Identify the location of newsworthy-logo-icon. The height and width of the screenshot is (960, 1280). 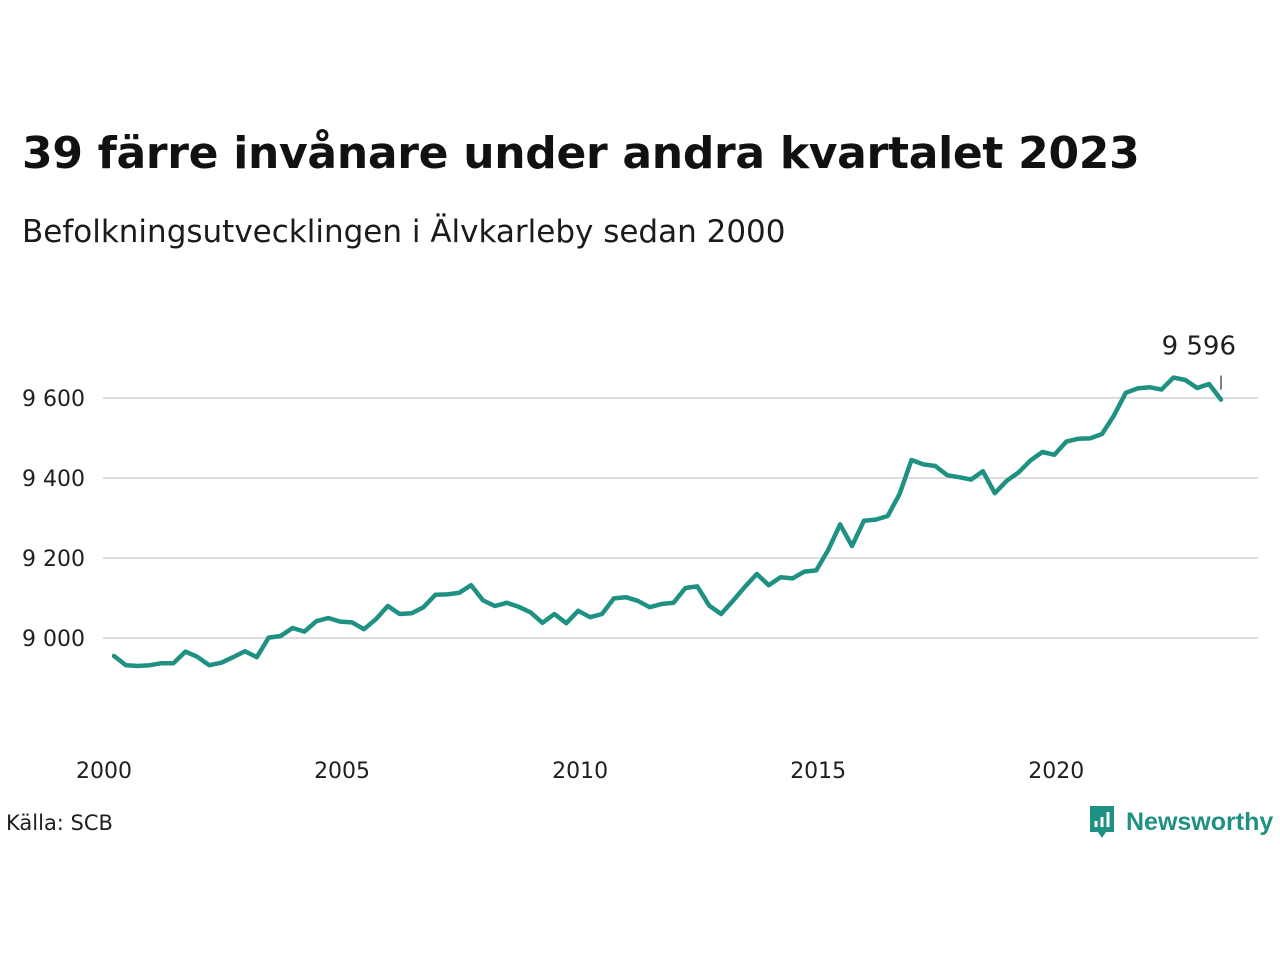
(1102, 822).